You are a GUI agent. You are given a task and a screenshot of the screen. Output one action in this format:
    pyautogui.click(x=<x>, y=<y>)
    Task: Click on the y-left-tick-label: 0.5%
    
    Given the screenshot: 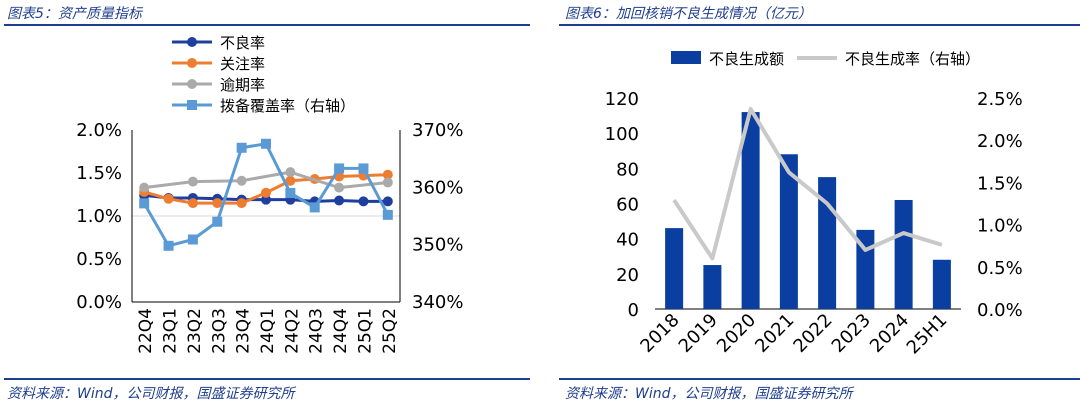 What is the action you would take?
    pyautogui.click(x=99, y=259)
    